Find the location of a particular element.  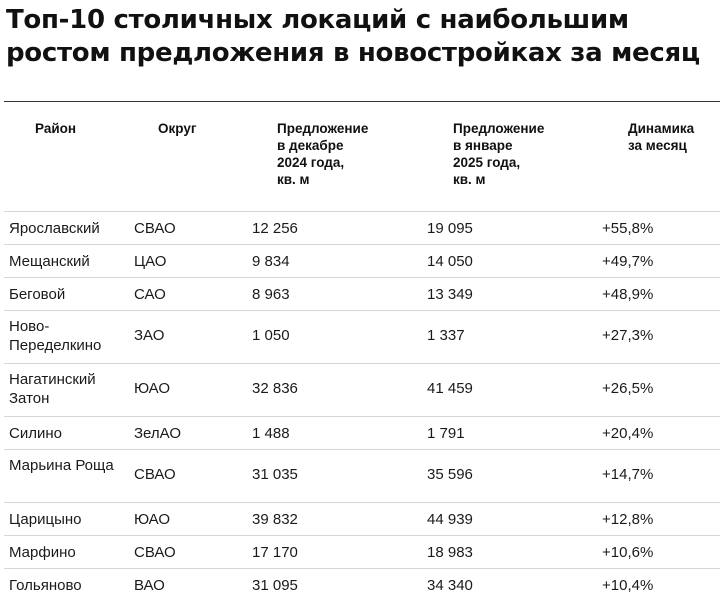

header-dynamics: Динамика за месяц is located at coordinates (661, 137).